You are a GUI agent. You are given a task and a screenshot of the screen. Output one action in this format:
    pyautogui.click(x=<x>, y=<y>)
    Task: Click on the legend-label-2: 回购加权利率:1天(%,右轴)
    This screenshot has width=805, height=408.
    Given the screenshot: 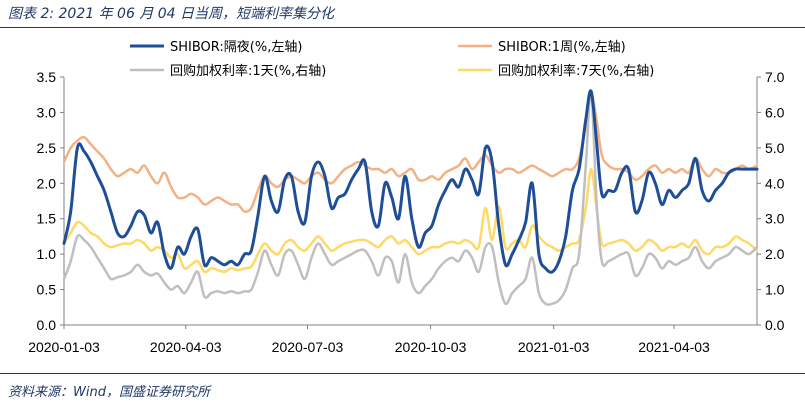 What is the action you would take?
    pyautogui.click(x=248, y=71)
    